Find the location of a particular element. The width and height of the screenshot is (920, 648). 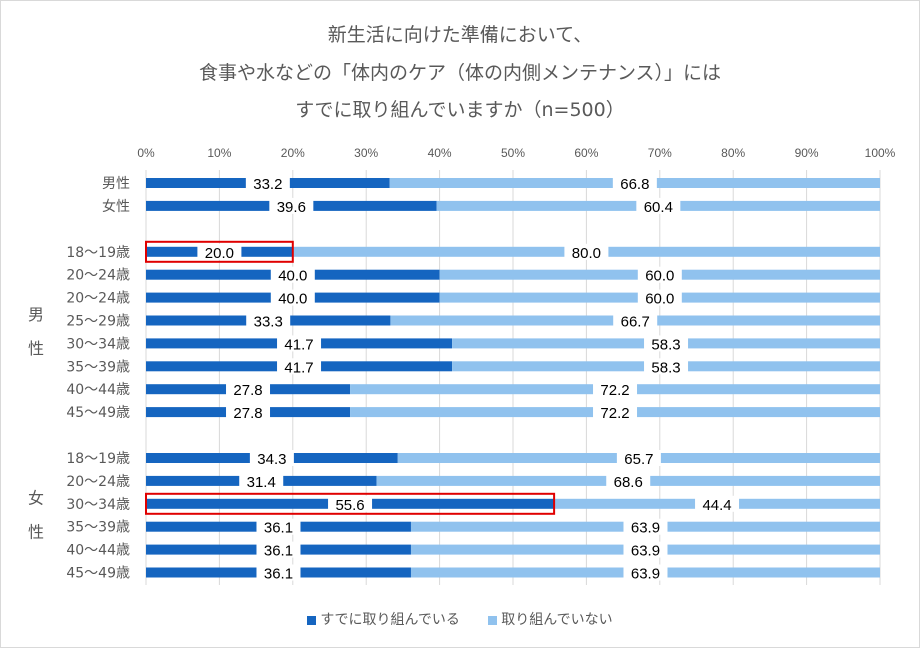

data-label: 80.0 is located at coordinates (586, 253).